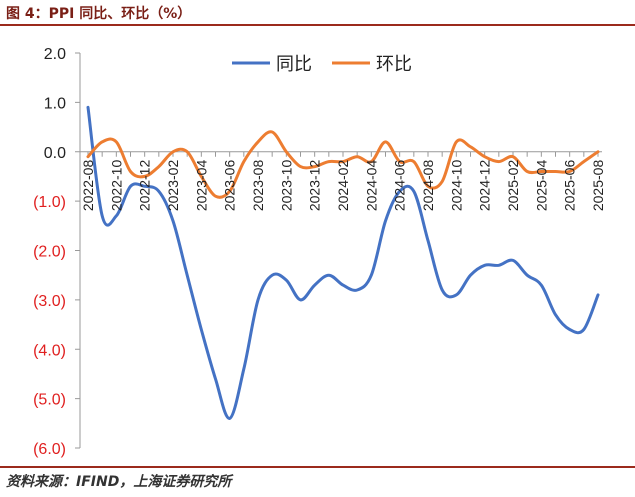 This screenshot has width=635, height=497. I want to click on y-tick-label: 2.0, so click(55, 54).